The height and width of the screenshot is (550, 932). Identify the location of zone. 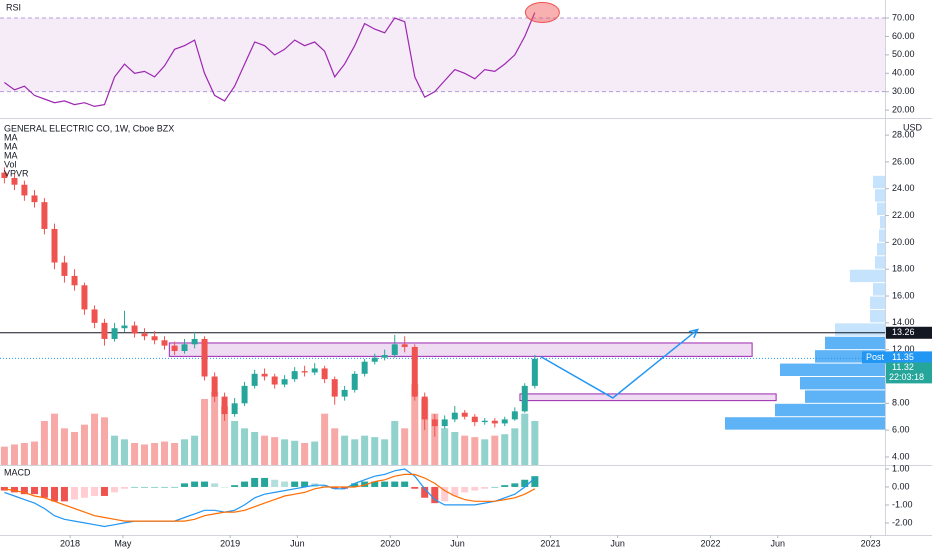
(648, 397).